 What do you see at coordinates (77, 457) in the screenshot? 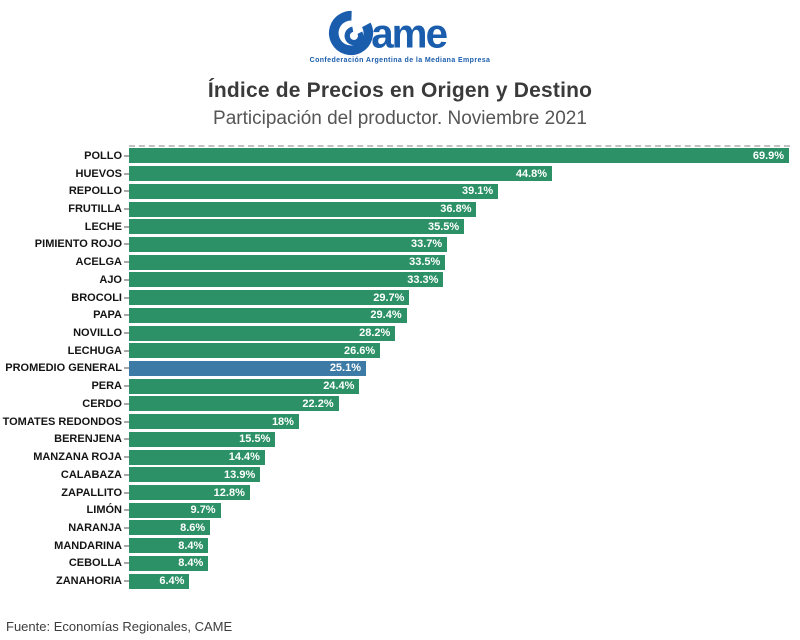
I see `category-label: MANZANA ROJA` at bounding box center [77, 457].